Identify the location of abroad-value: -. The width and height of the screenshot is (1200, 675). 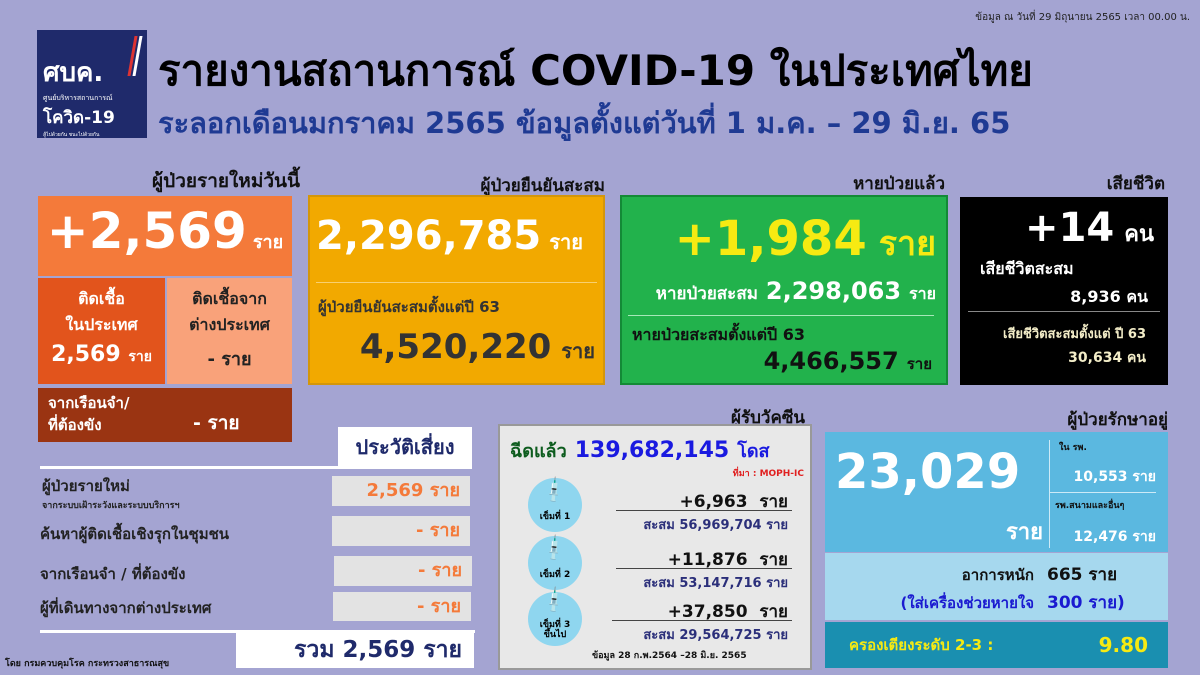
(211, 359).